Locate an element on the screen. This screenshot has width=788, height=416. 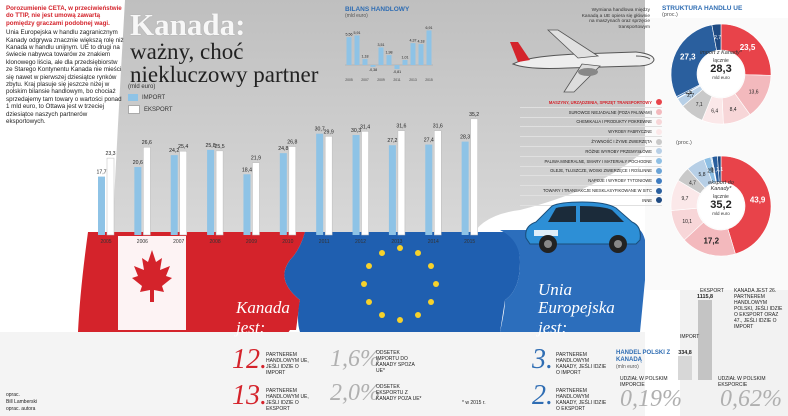
balance-value-label: 3,51 is located at coordinates (381, 45).